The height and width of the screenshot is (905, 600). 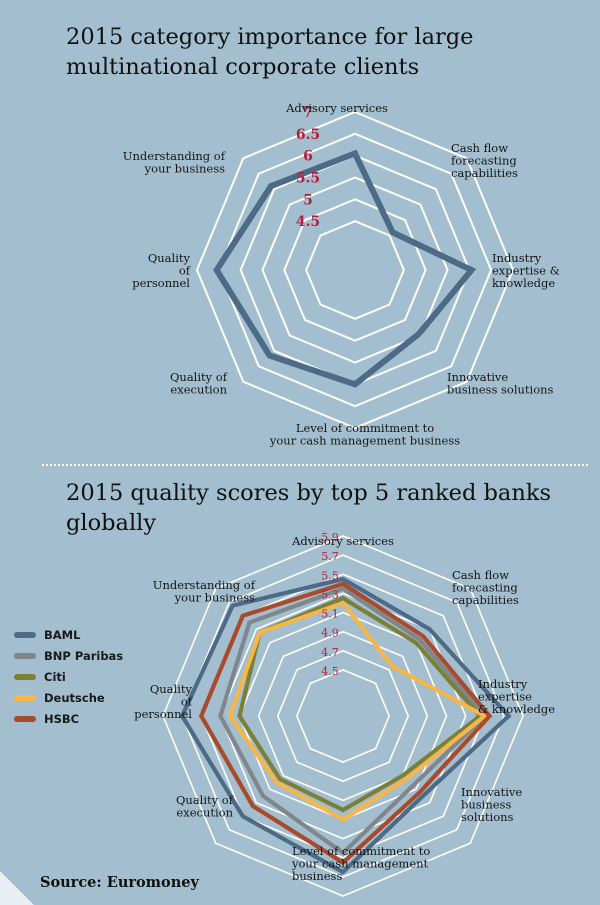 What do you see at coordinates (55, 676) in the screenshot?
I see `legend-label-citi: Citi` at bounding box center [55, 676].